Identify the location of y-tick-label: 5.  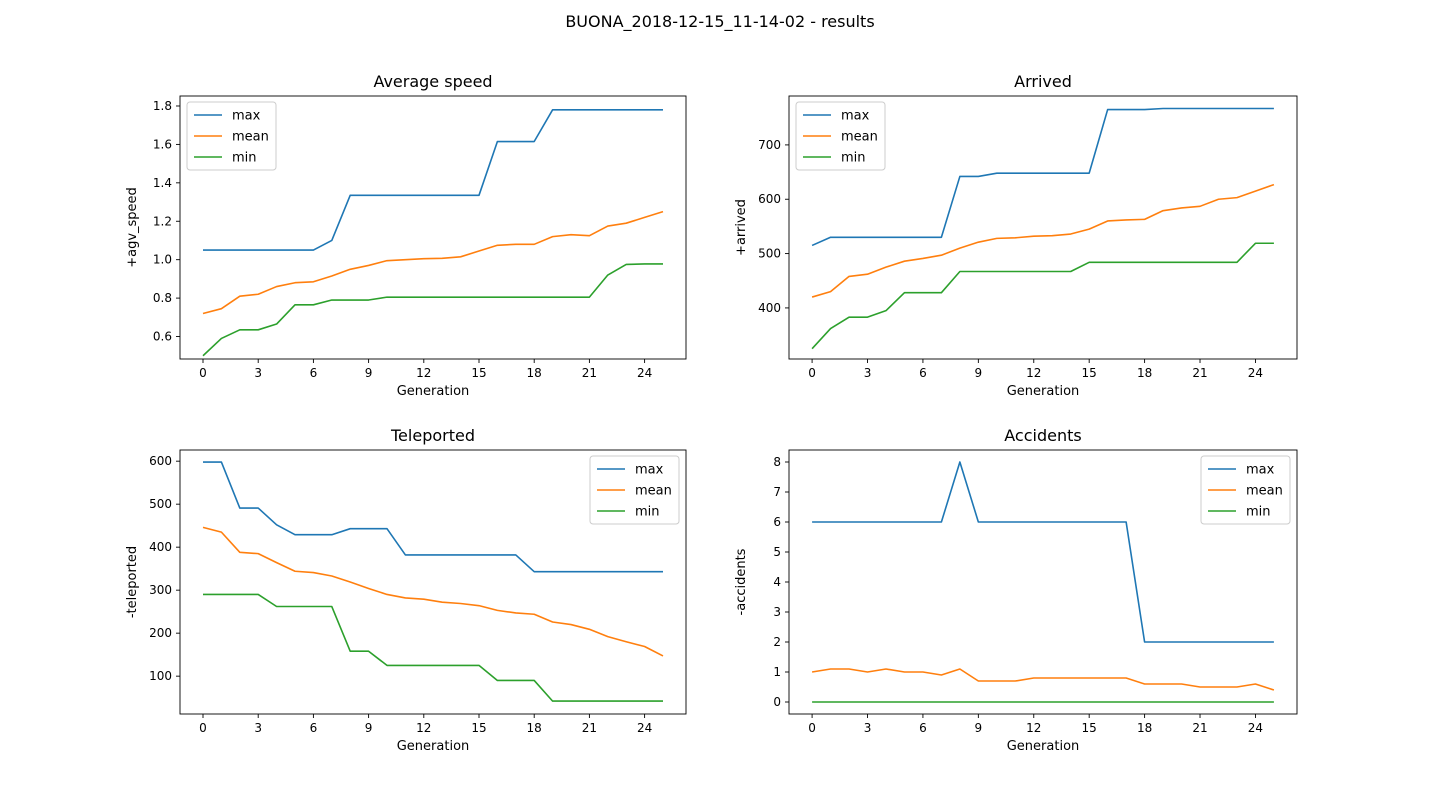
(777, 552).